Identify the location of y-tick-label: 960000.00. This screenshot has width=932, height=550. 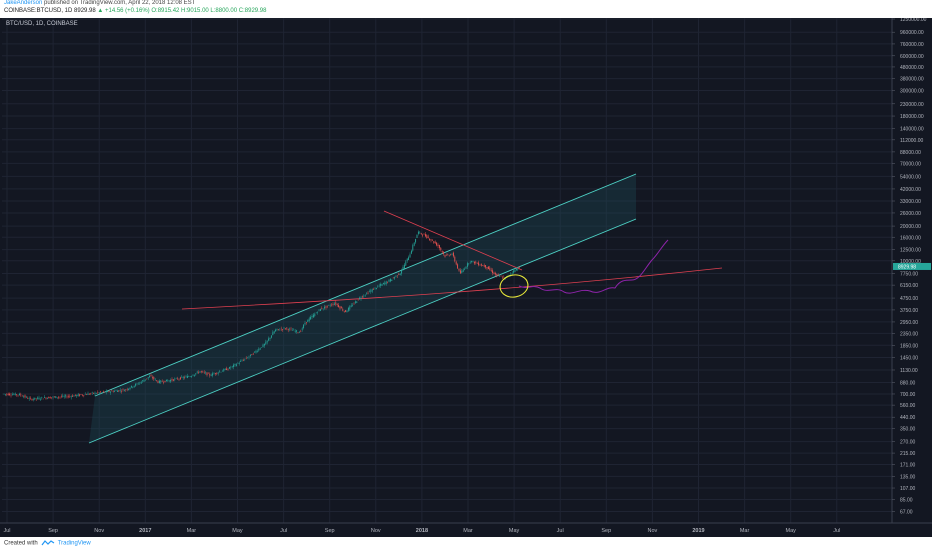
(912, 33).